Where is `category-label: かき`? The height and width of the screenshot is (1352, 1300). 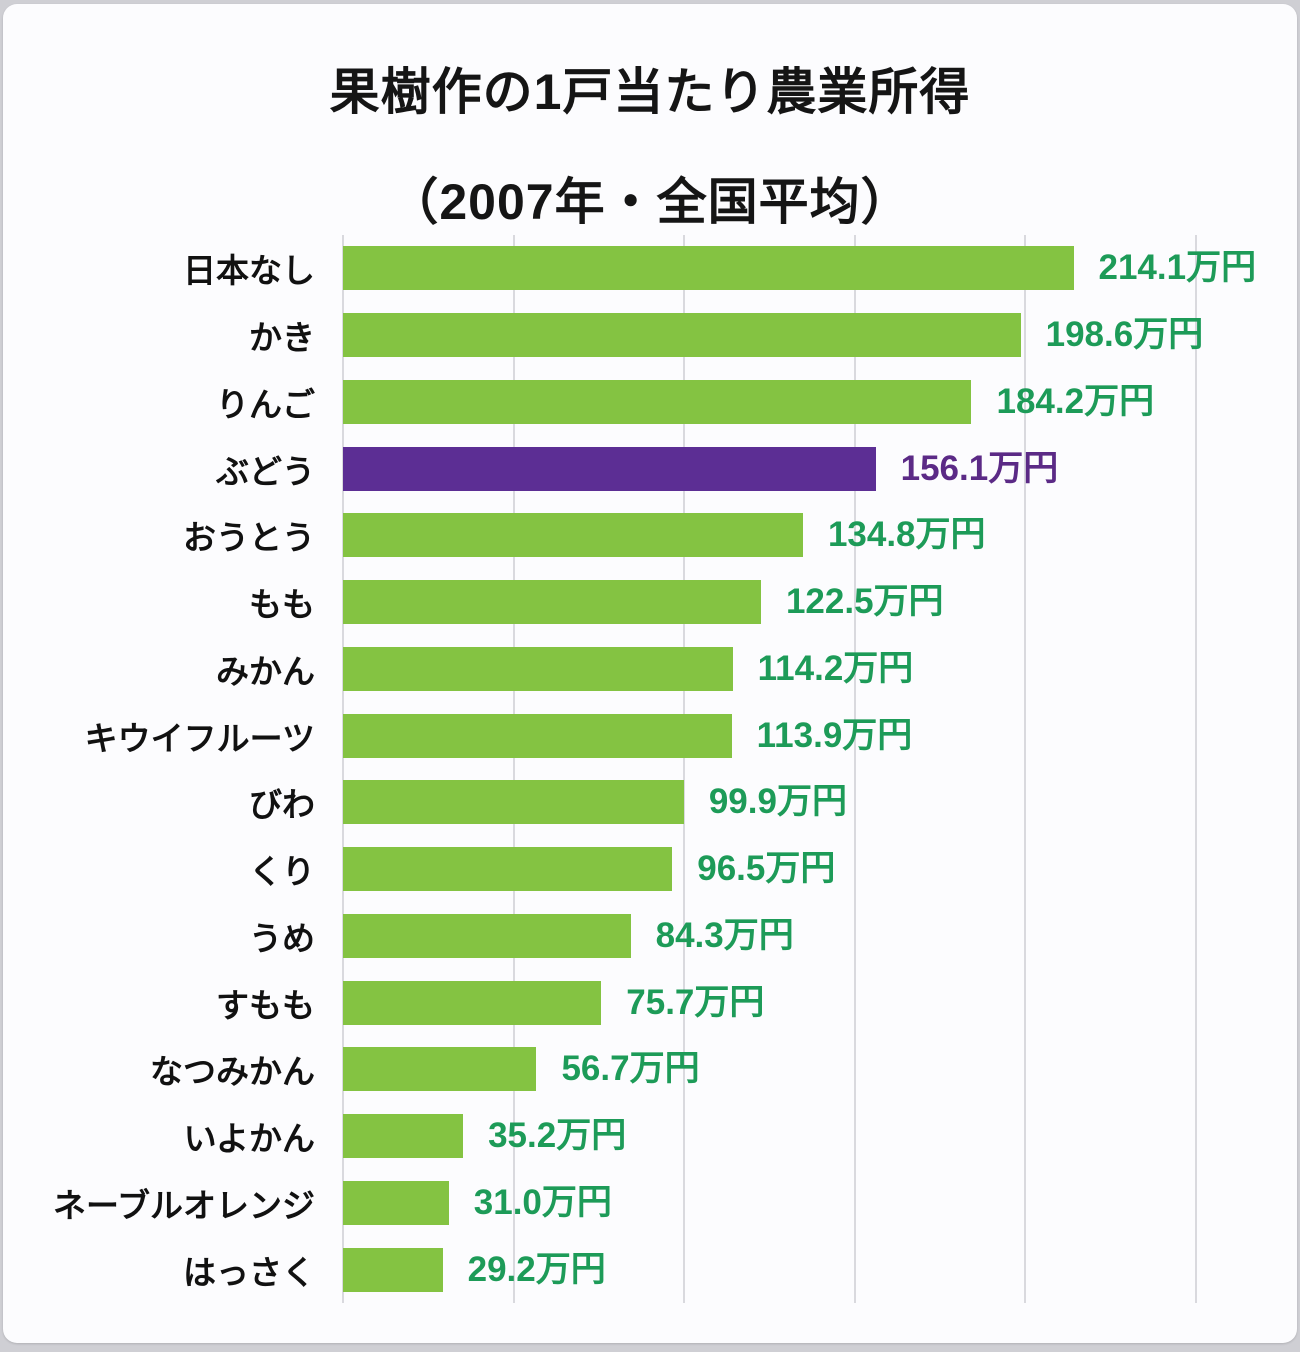
category-label: かき is located at coordinates (282, 338).